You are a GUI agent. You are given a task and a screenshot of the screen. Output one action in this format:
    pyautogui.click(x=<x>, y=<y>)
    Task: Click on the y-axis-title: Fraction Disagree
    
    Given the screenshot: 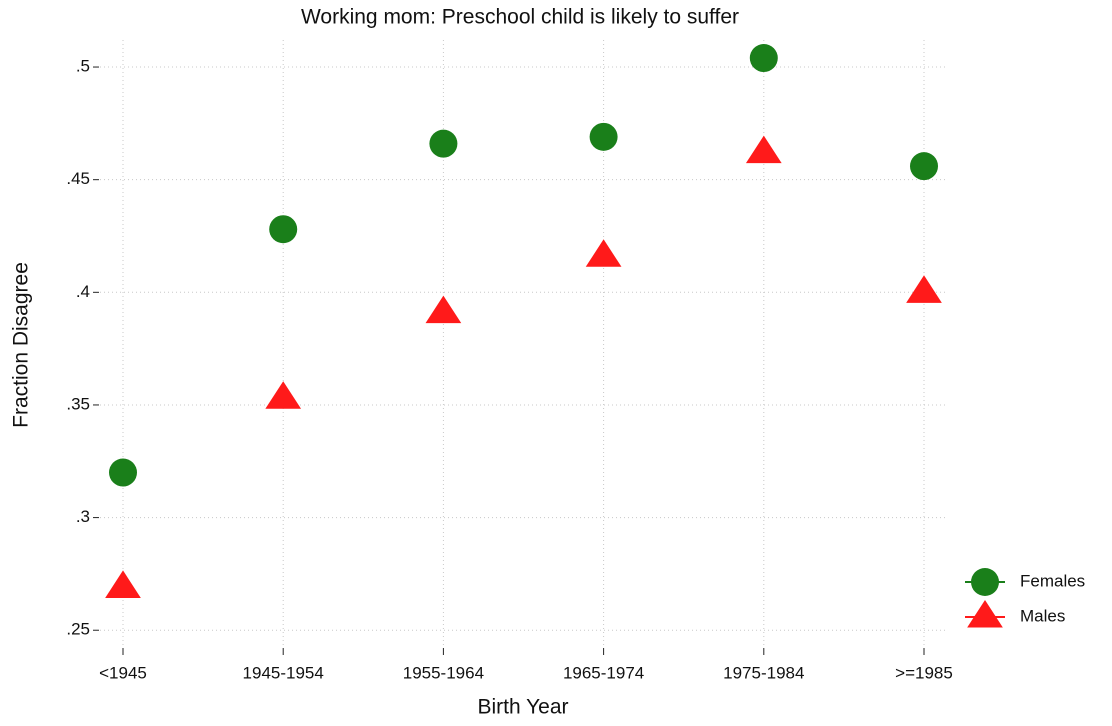 What is the action you would take?
    pyautogui.click(x=21, y=345)
    